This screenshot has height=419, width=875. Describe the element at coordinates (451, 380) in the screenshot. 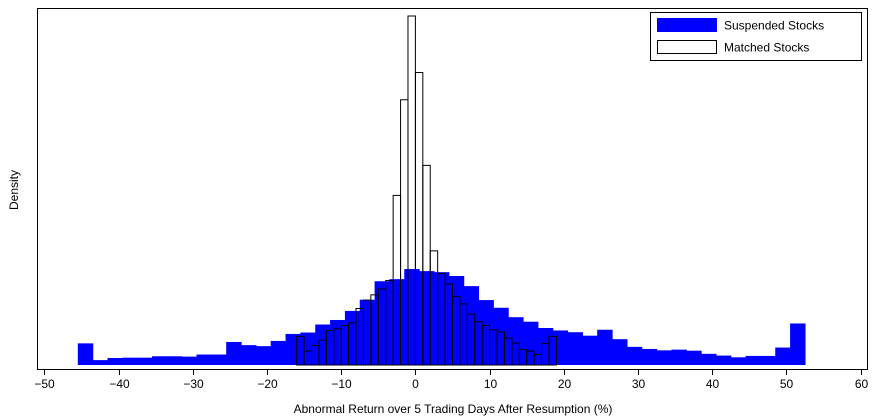

I see `x-axis: −50 −40 −30 −20 −10 0 10 20 30 40 50 60` at that location.